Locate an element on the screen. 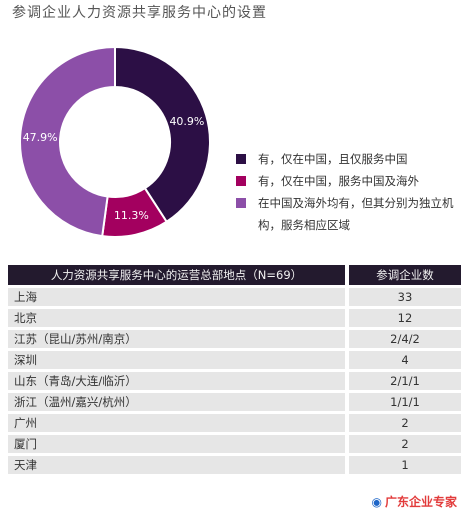 This screenshot has width=469, height=515. table-row: 山东（青岛/大连/临沂） 2/1/1 is located at coordinates (234, 381).